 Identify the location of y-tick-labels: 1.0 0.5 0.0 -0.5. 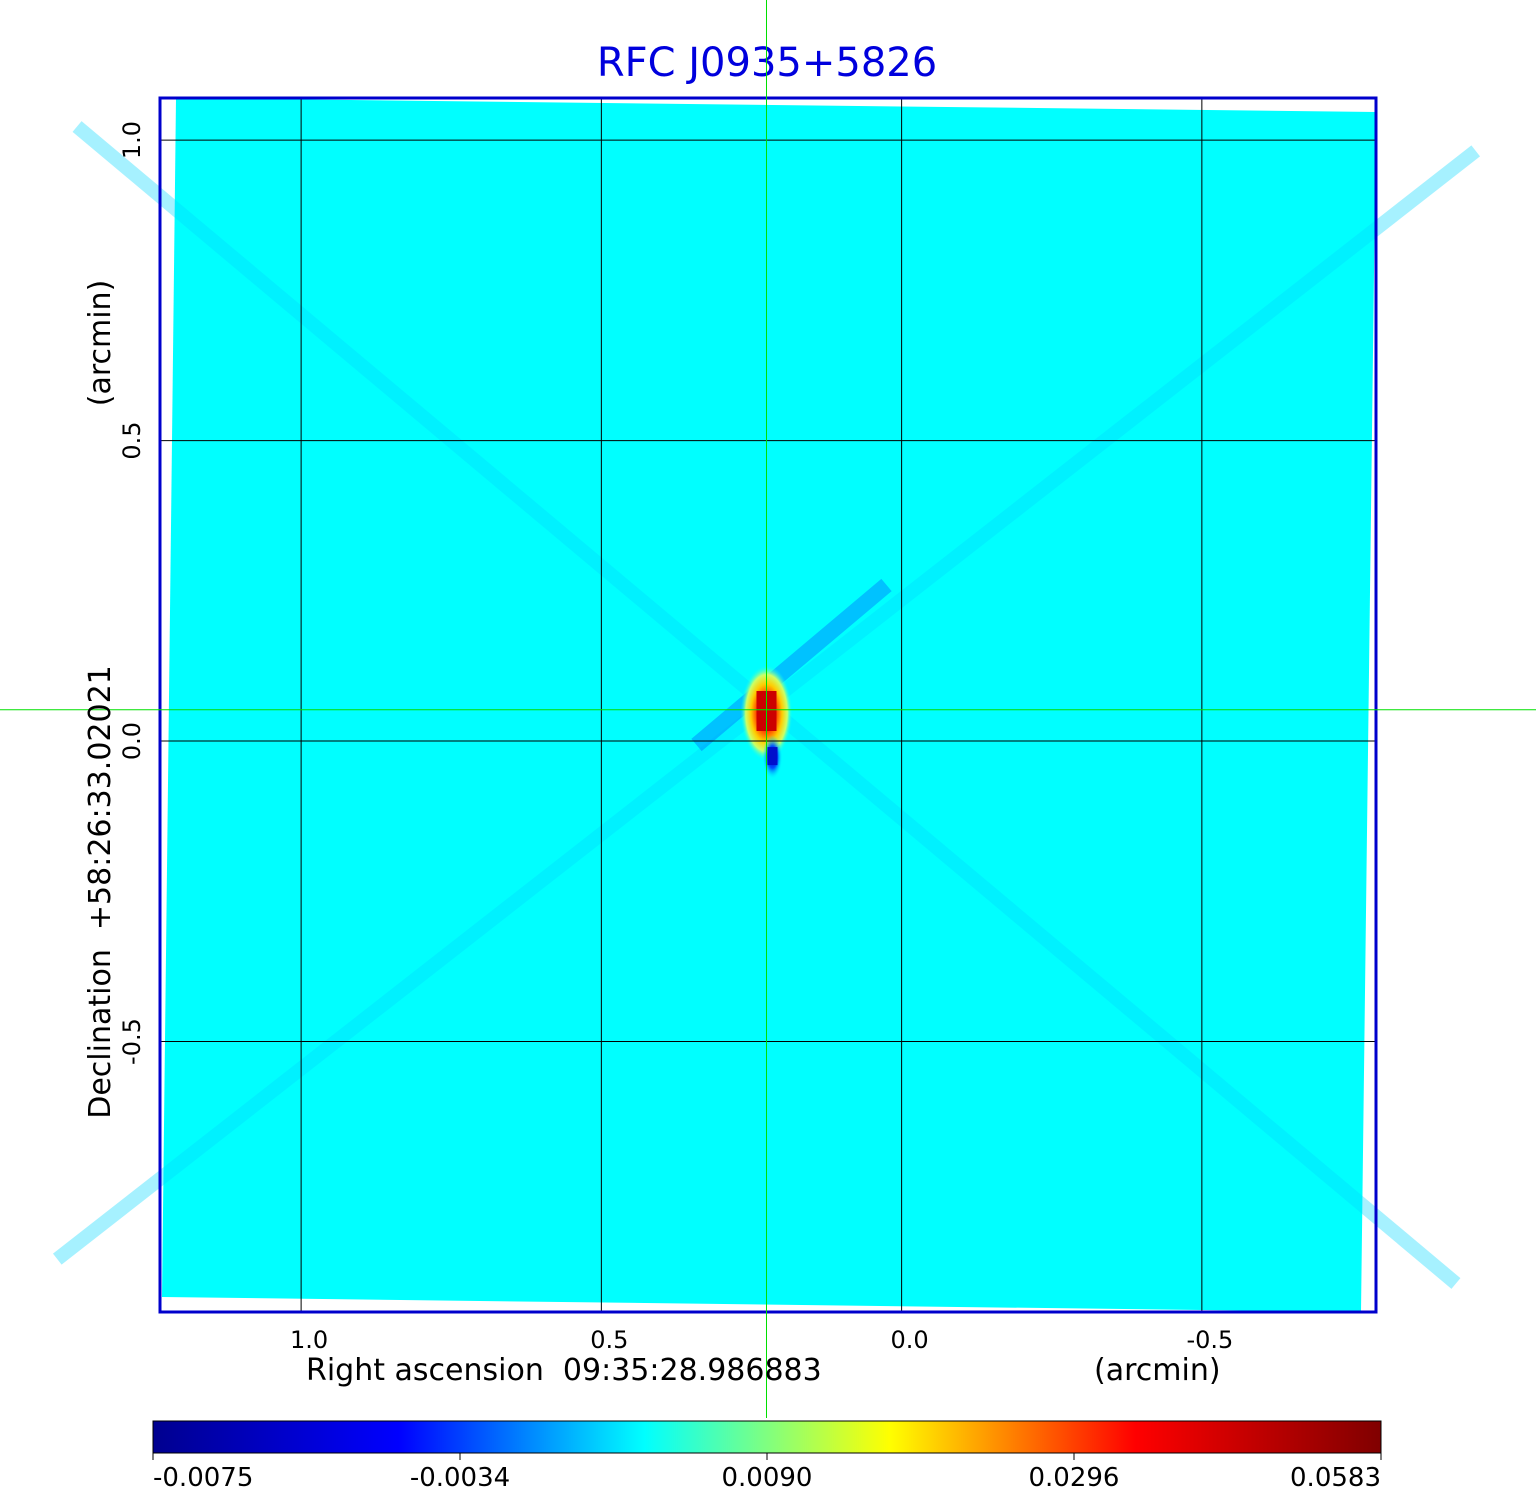
(132, 593).